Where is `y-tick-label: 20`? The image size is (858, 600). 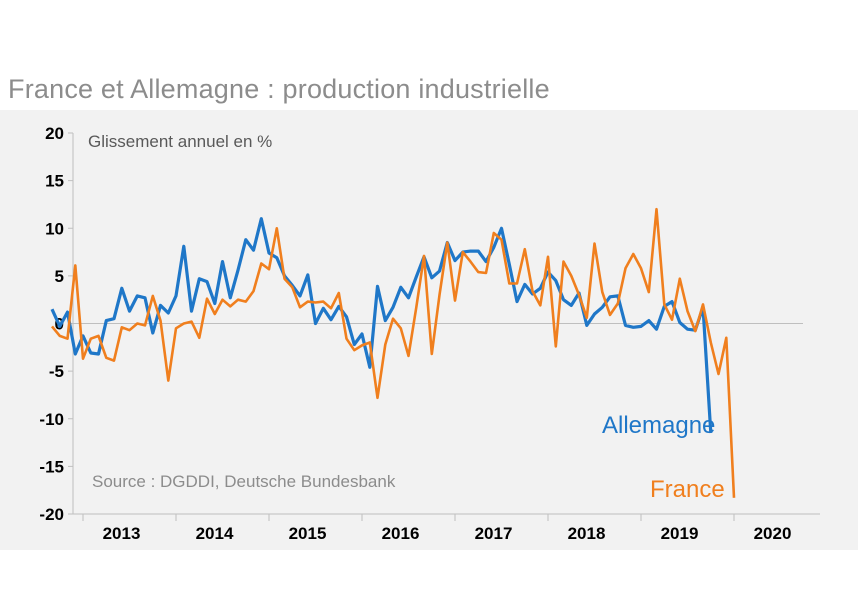
y-tick-label: 20 is located at coordinates (54, 133).